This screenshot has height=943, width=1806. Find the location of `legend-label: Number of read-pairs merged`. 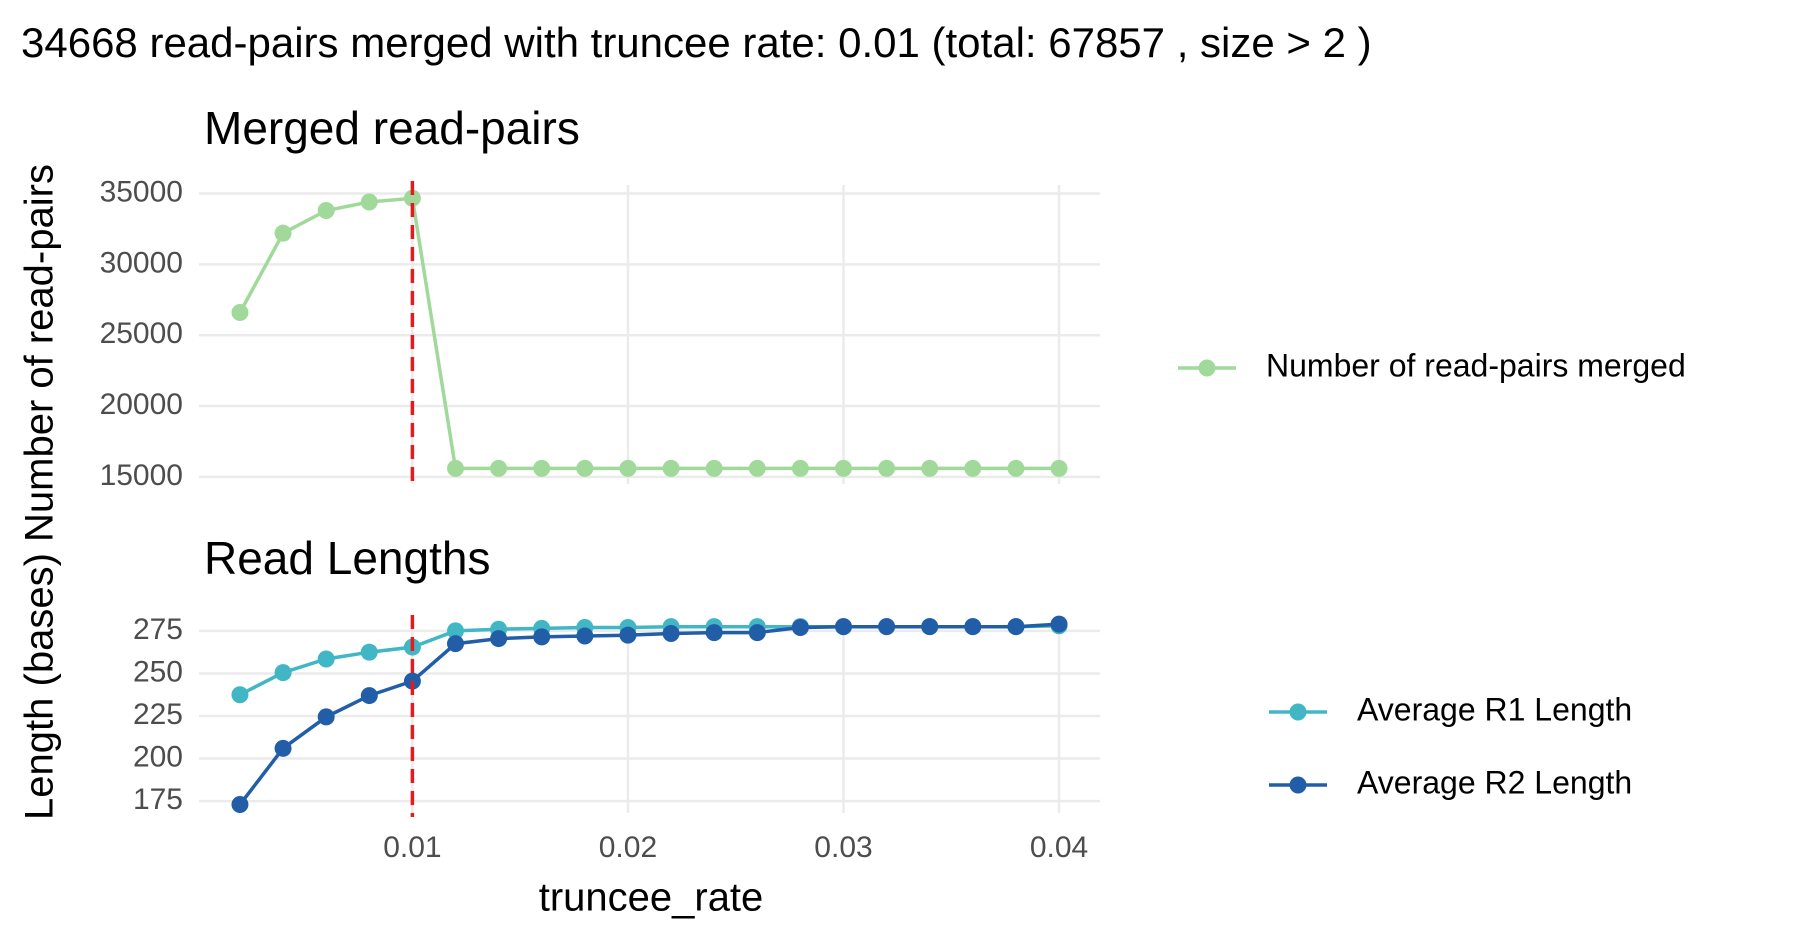

legend-label: Number of read-pairs merged is located at coordinates (1476, 365).